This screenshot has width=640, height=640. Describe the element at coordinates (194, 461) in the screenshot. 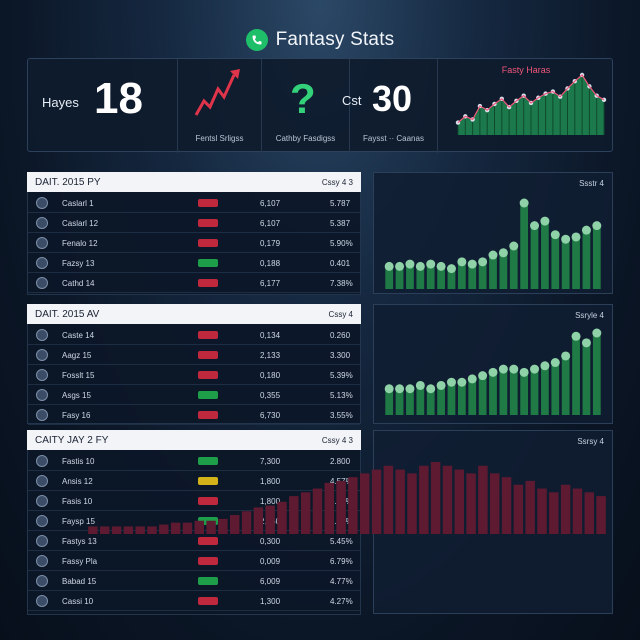

I see `table-row: Fastis 10 7,300 2.800` at that location.